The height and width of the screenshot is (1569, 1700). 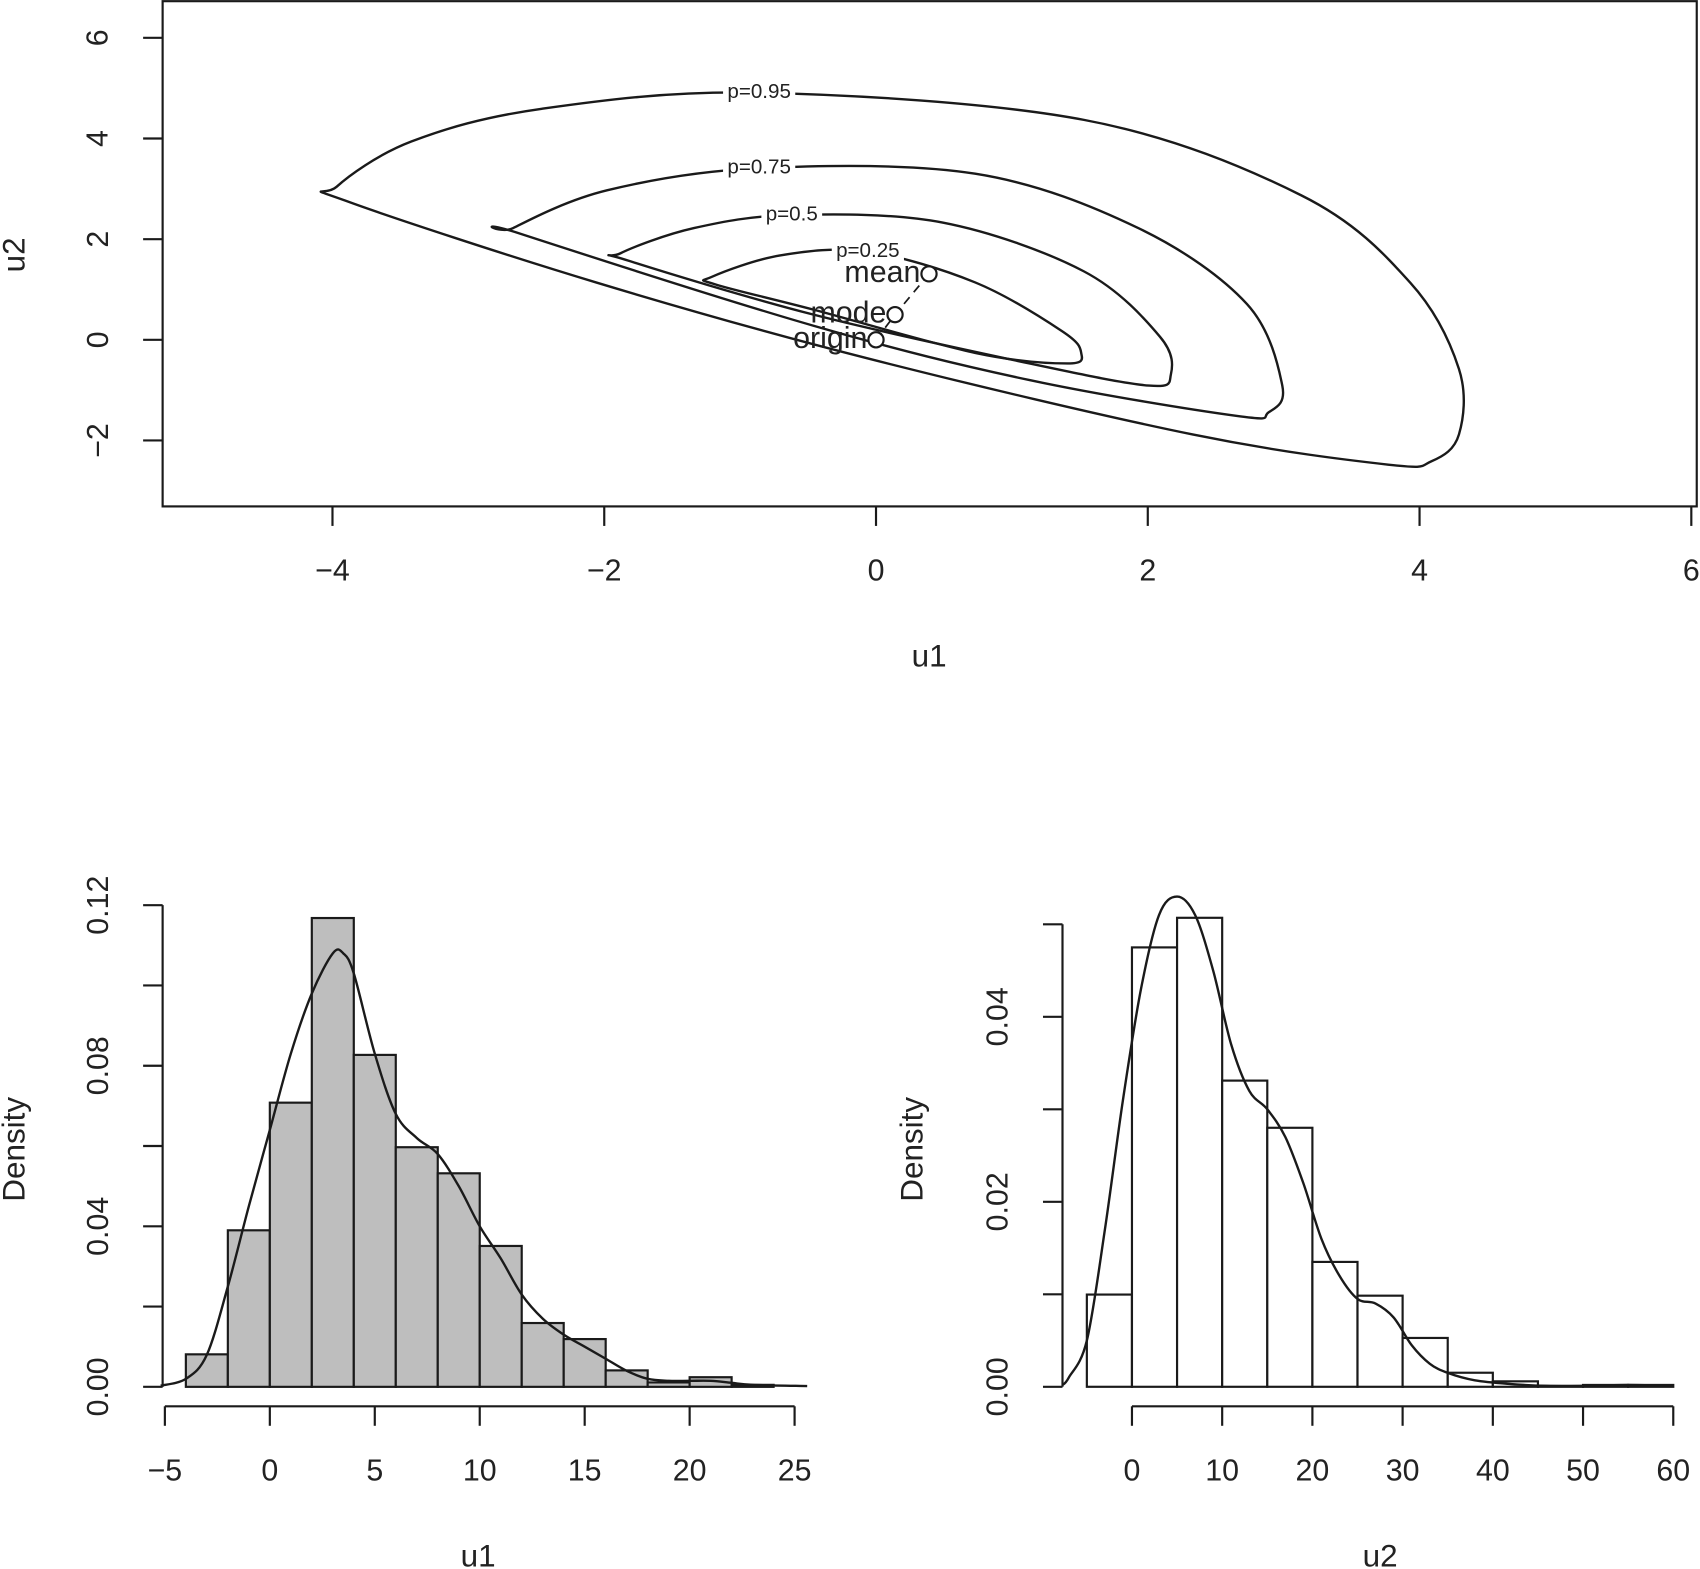 I want to click on point-label: mean, so click(x=882, y=272).